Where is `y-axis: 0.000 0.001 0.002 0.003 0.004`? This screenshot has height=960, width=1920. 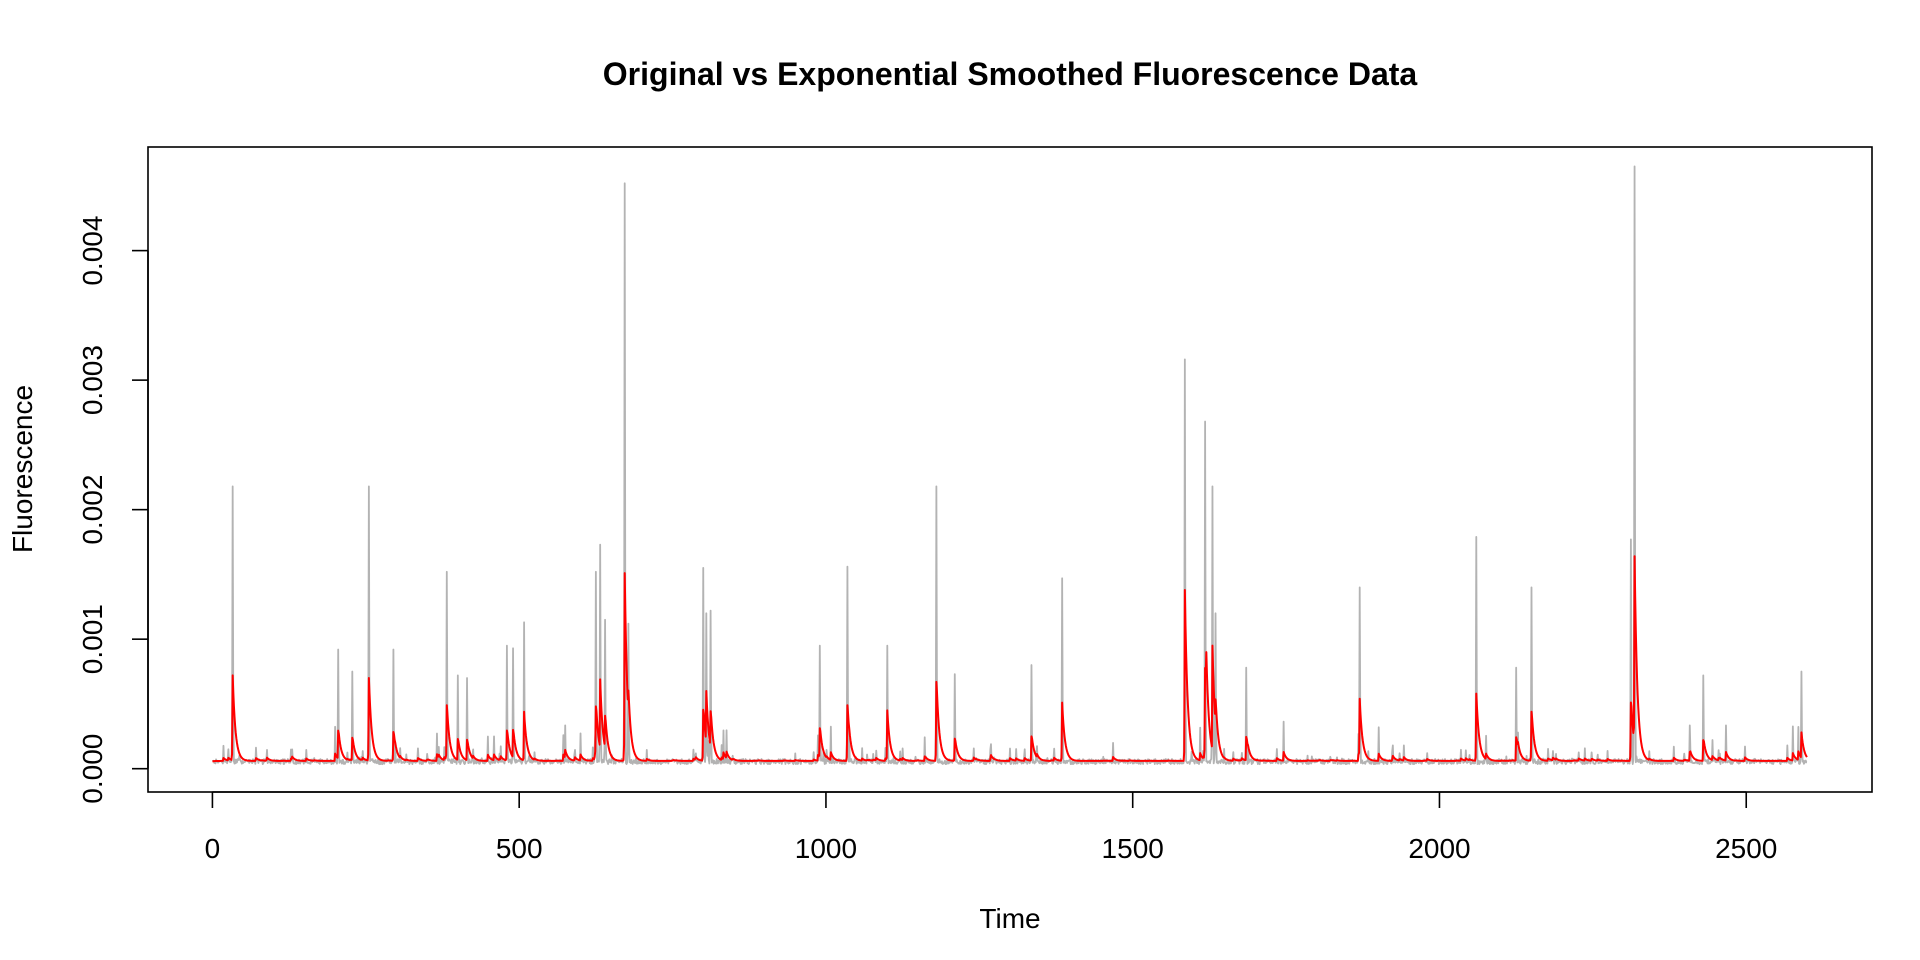
y-axis: 0.000 0.001 0.002 0.003 0.004 is located at coordinates (113, 510).